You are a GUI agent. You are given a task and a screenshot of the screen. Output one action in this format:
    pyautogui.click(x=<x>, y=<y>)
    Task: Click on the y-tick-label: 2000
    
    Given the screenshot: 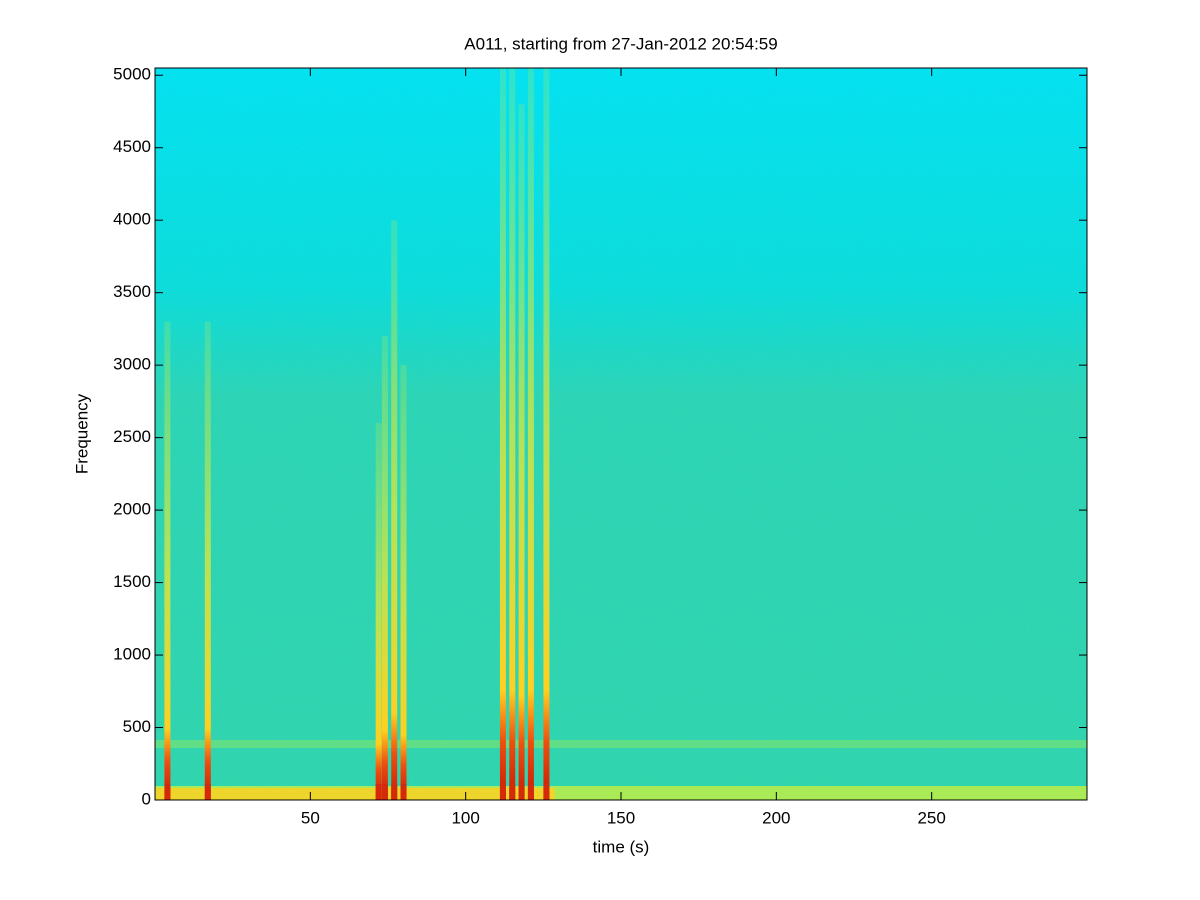 What is the action you would take?
    pyautogui.click(x=132, y=509)
    